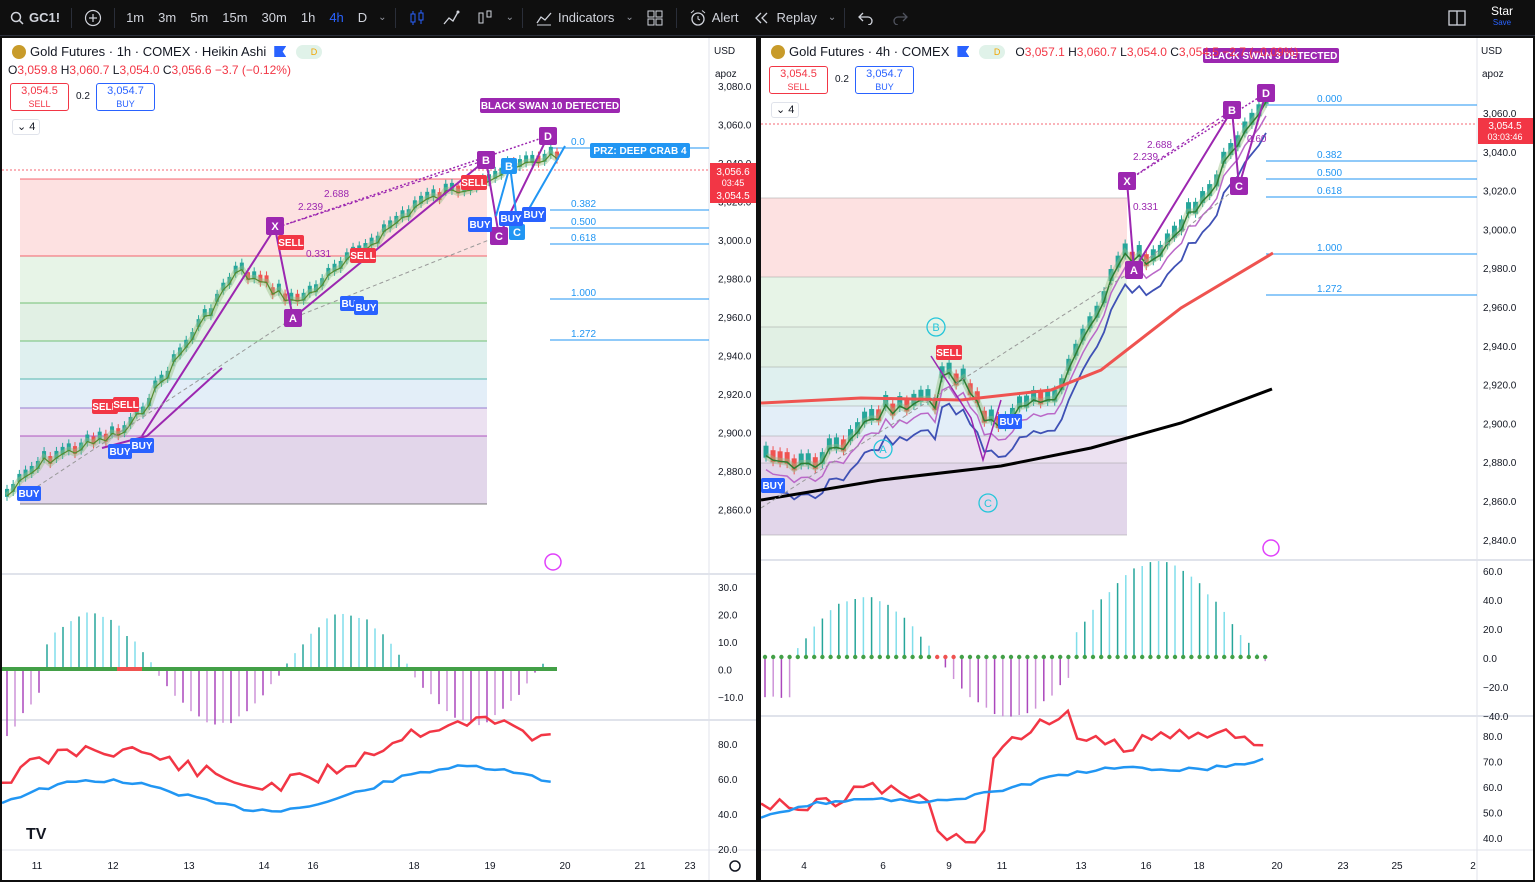 Image resolution: width=1535 pixels, height=882 pixels. Describe the element at coordinates (199, 17) in the screenshot. I see `interval-5m: 5m` at that location.